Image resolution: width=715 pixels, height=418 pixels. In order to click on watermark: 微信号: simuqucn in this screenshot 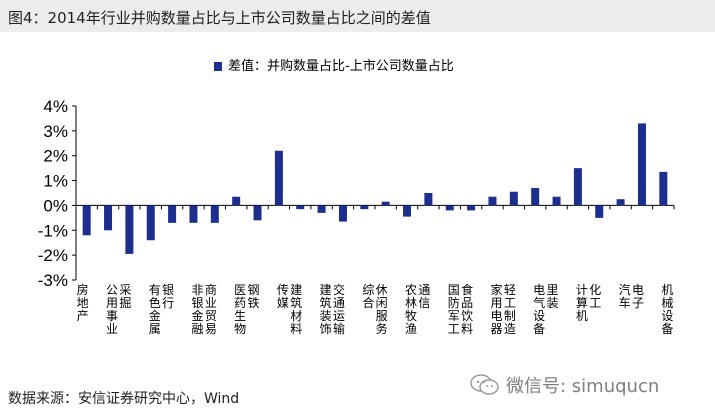, I will do `click(590, 385)`.